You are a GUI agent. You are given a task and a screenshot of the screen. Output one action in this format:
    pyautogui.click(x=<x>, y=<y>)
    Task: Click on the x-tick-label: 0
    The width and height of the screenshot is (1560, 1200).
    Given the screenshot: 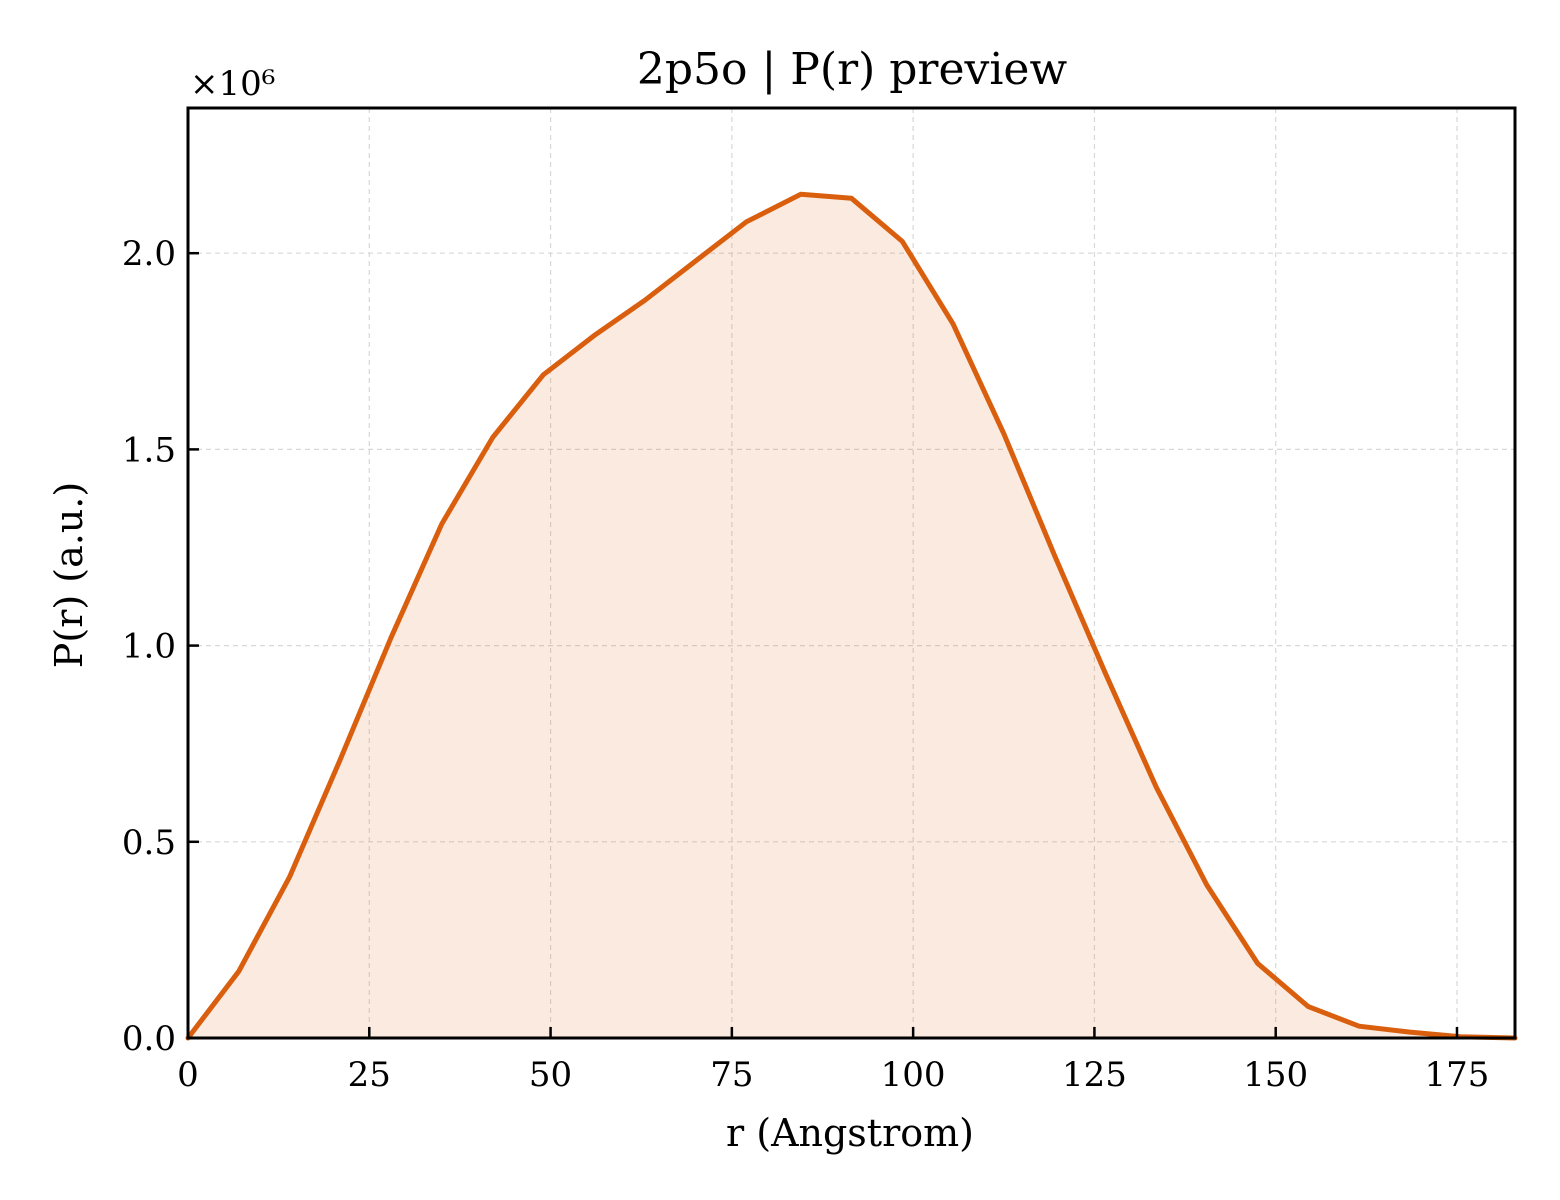 What is the action you would take?
    pyautogui.click(x=188, y=1075)
    